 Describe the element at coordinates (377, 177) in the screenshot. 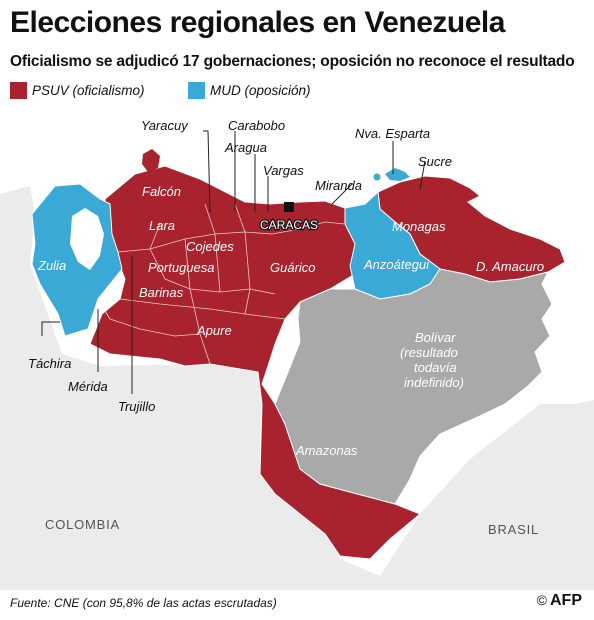

I see `mud-nva-esparta-islet` at that location.